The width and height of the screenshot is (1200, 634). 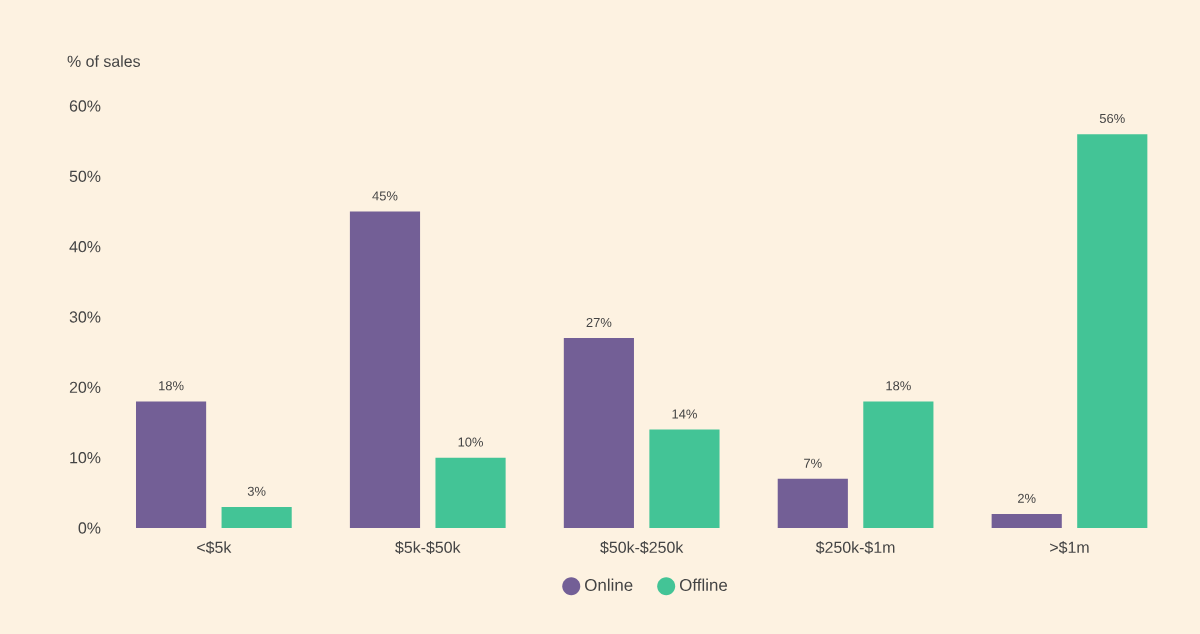 I want to click on legend-label: Online, so click(x=609, y=584).